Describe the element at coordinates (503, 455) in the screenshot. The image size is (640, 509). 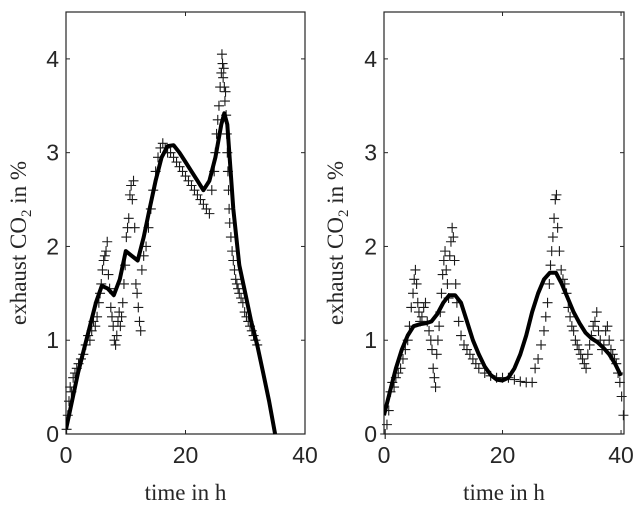
I see `x-tick-label: 20` at that location.